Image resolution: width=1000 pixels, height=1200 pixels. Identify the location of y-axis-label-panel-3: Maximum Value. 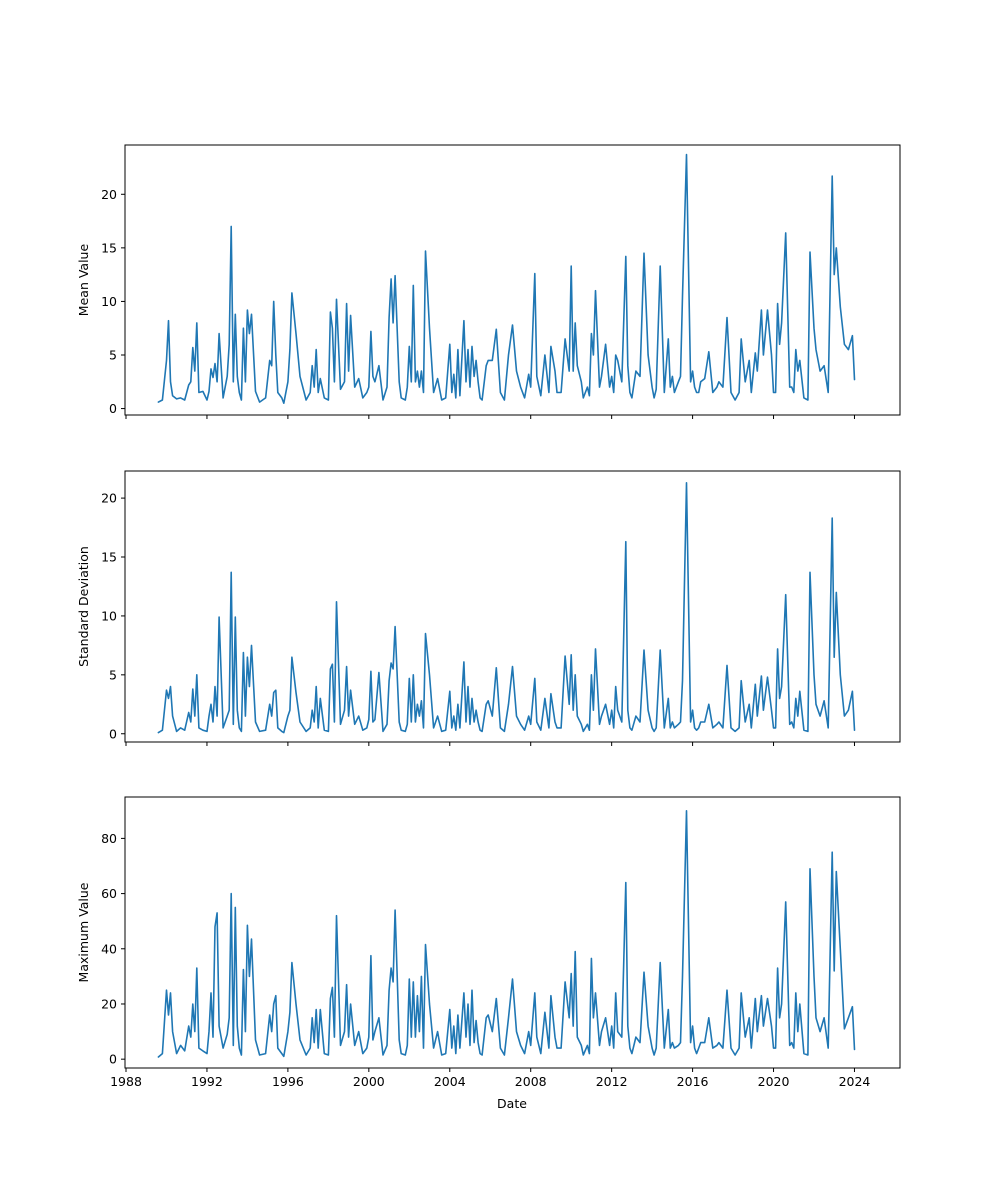
(83, 932).